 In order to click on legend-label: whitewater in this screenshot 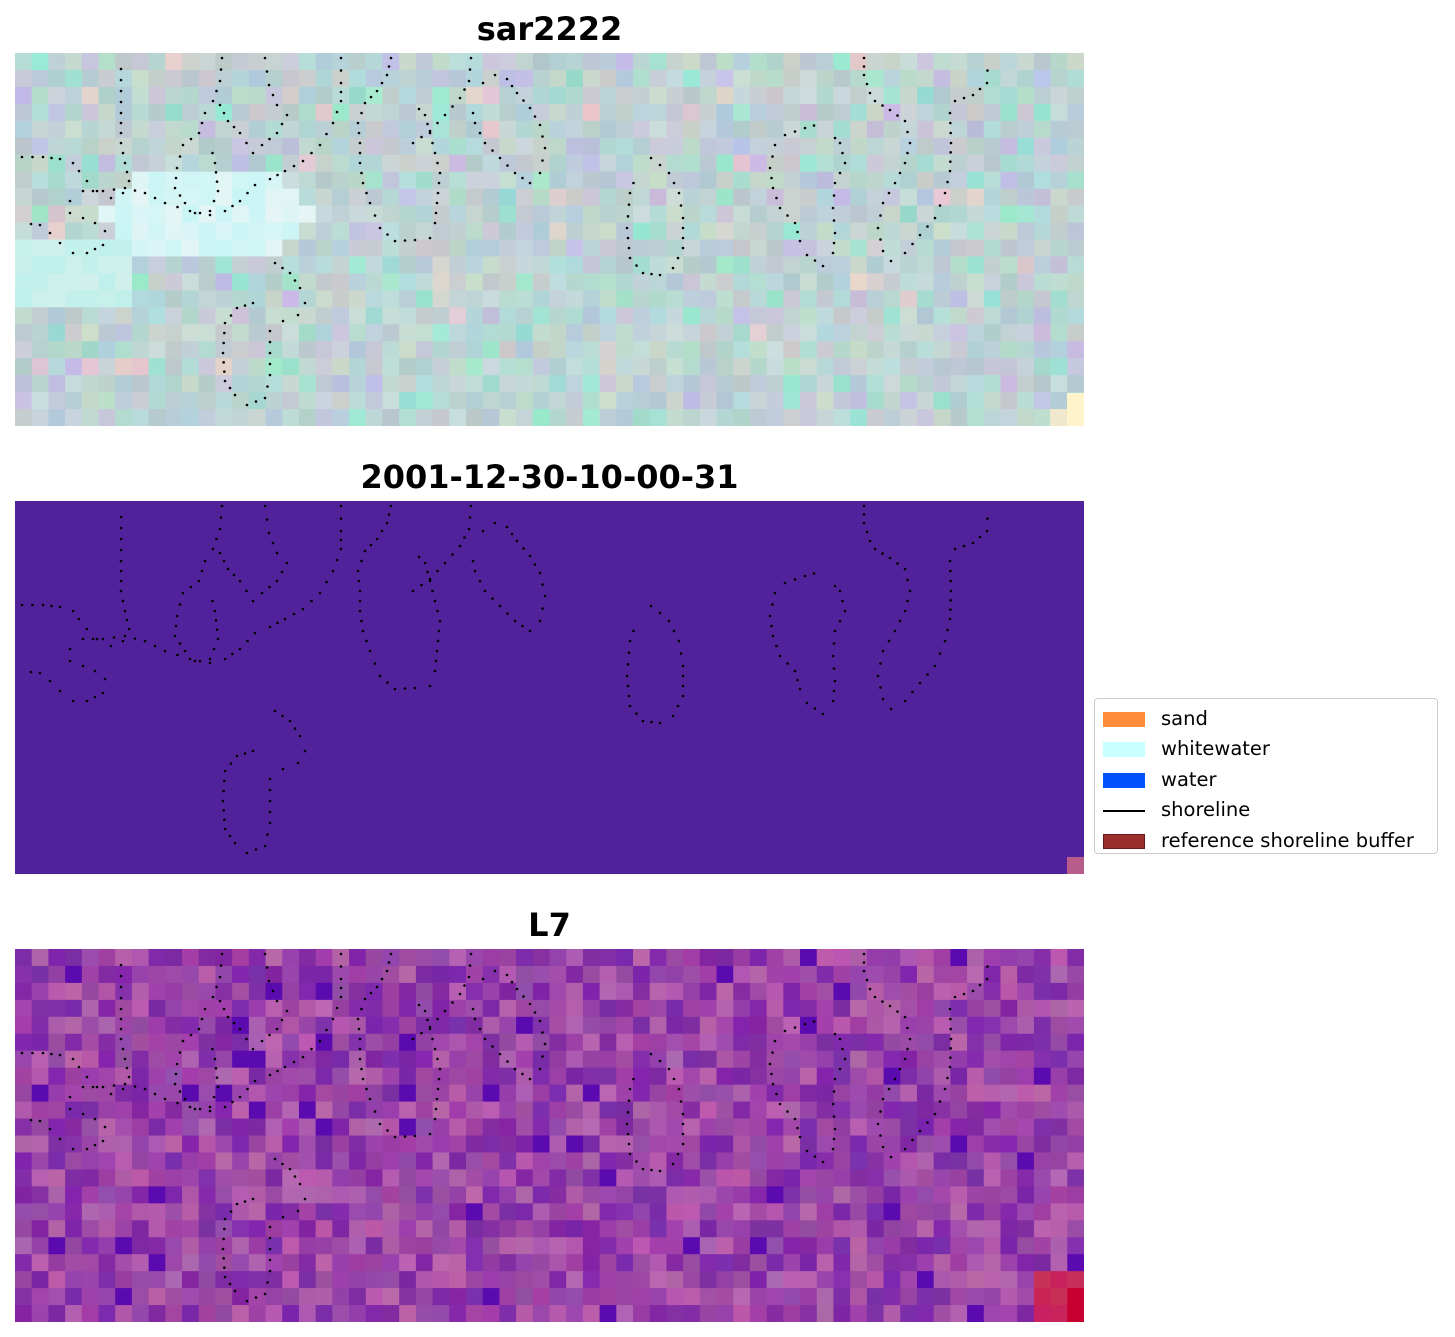, I will do `click(1215, 749)`.